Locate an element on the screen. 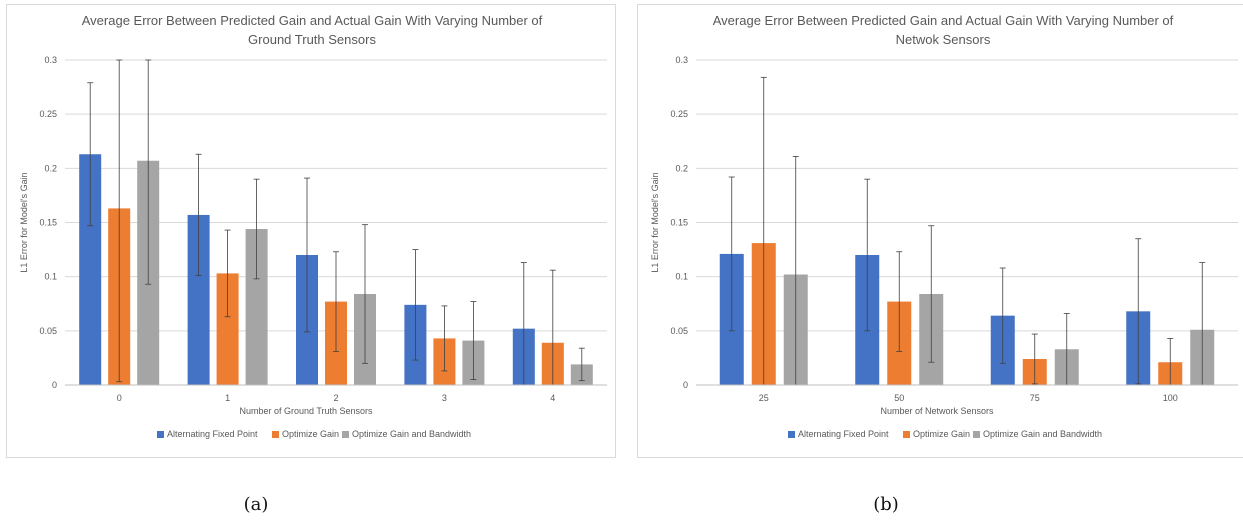 This screenshot has height=522, width=1243. x-tick-label: 0 is located at coordinates (119, 398).